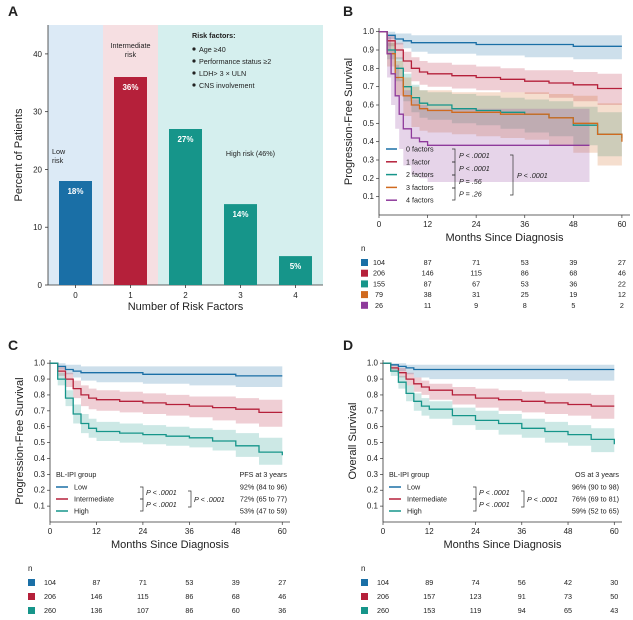 This screenshot has width=633, height=620. Describe the element at coordinates (373, 458) in the screenshot. I see `y-tick-label: 0.4` at that location.